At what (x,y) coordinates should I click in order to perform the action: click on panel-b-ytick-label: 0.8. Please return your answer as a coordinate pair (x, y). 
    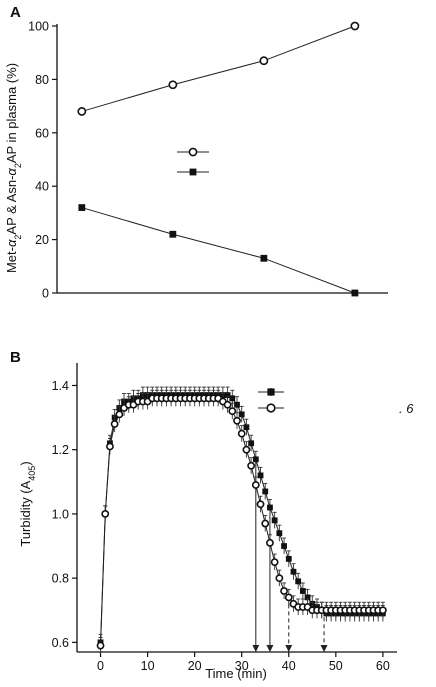
    Looking at the image, I should click on (60, 579).